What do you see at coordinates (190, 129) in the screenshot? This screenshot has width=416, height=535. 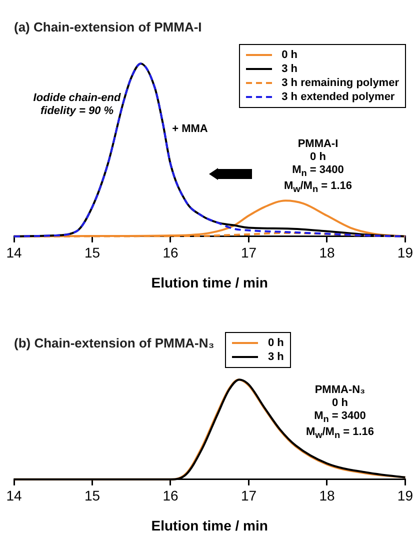 I see `annotation: + MMA` at bounding box center [190, 129].